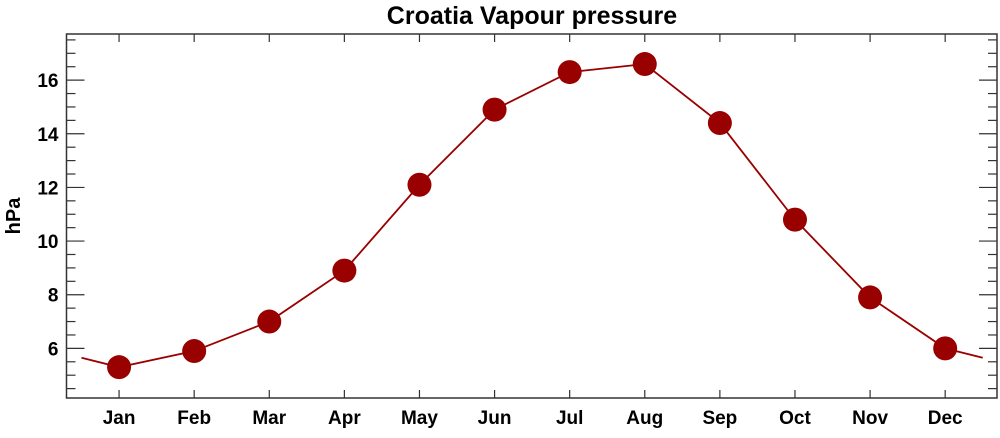 This screenshot has height=438, width=1000. I want to click on x-tick-label: Dec, so click(945, 418).